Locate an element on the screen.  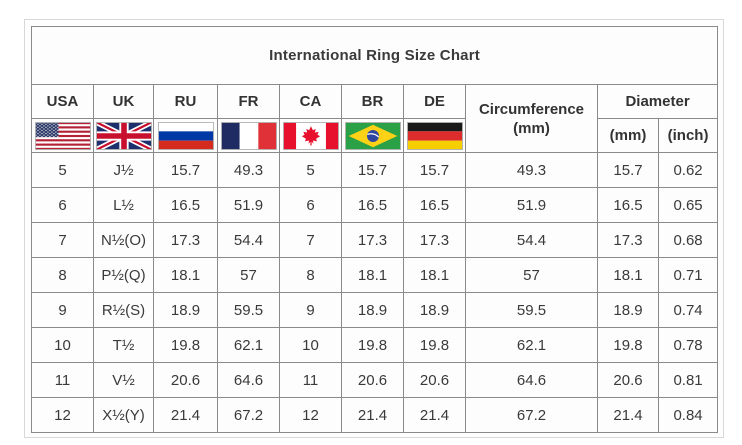
cell-usa: 10 is located at coordinates (62, 345).